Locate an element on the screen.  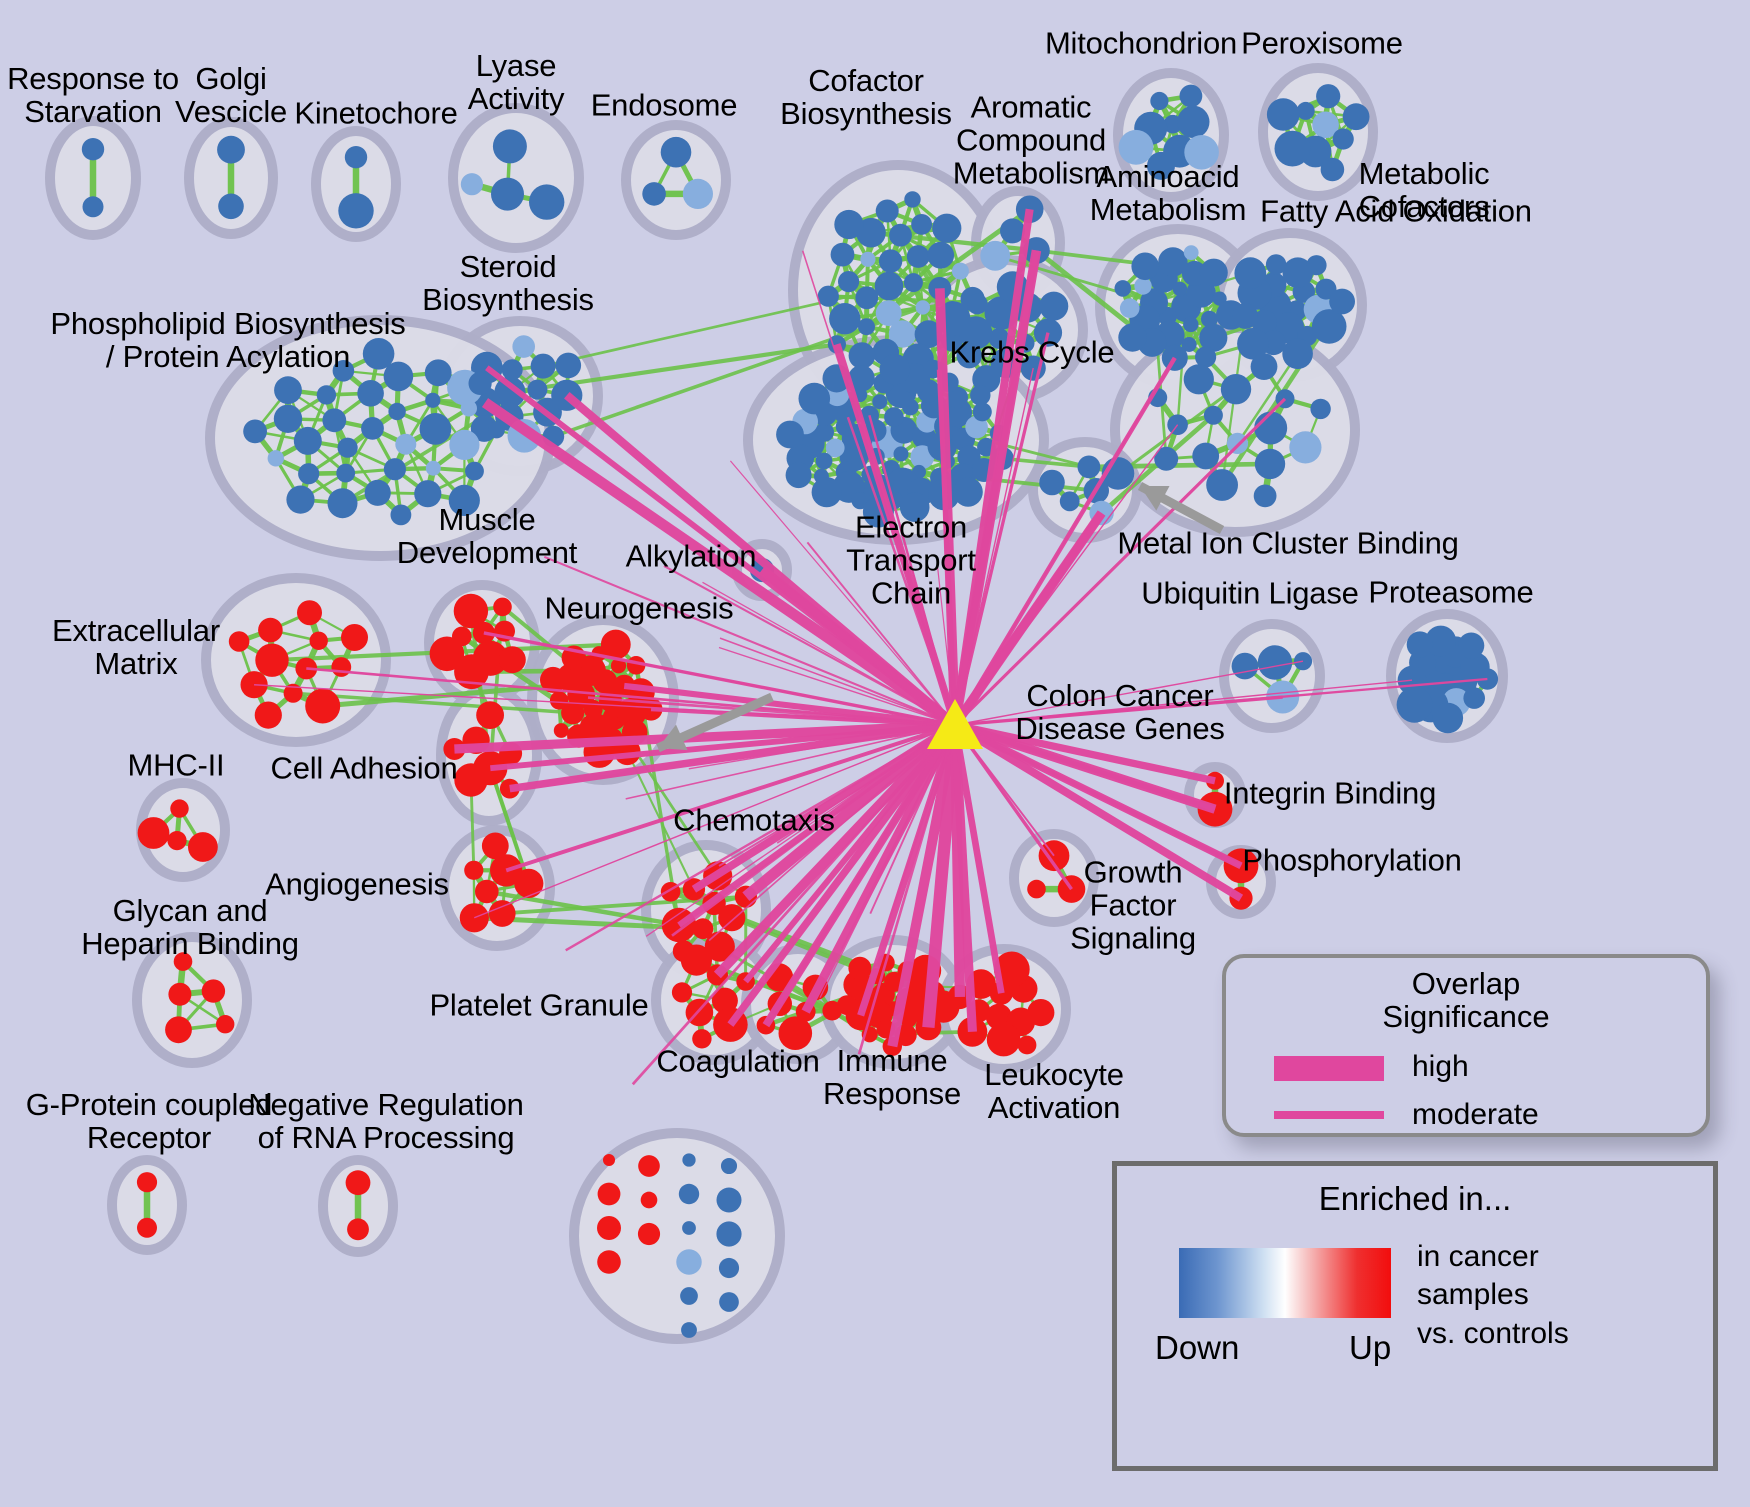
arrow-metal-ion is located at coordinates (1181, 508).